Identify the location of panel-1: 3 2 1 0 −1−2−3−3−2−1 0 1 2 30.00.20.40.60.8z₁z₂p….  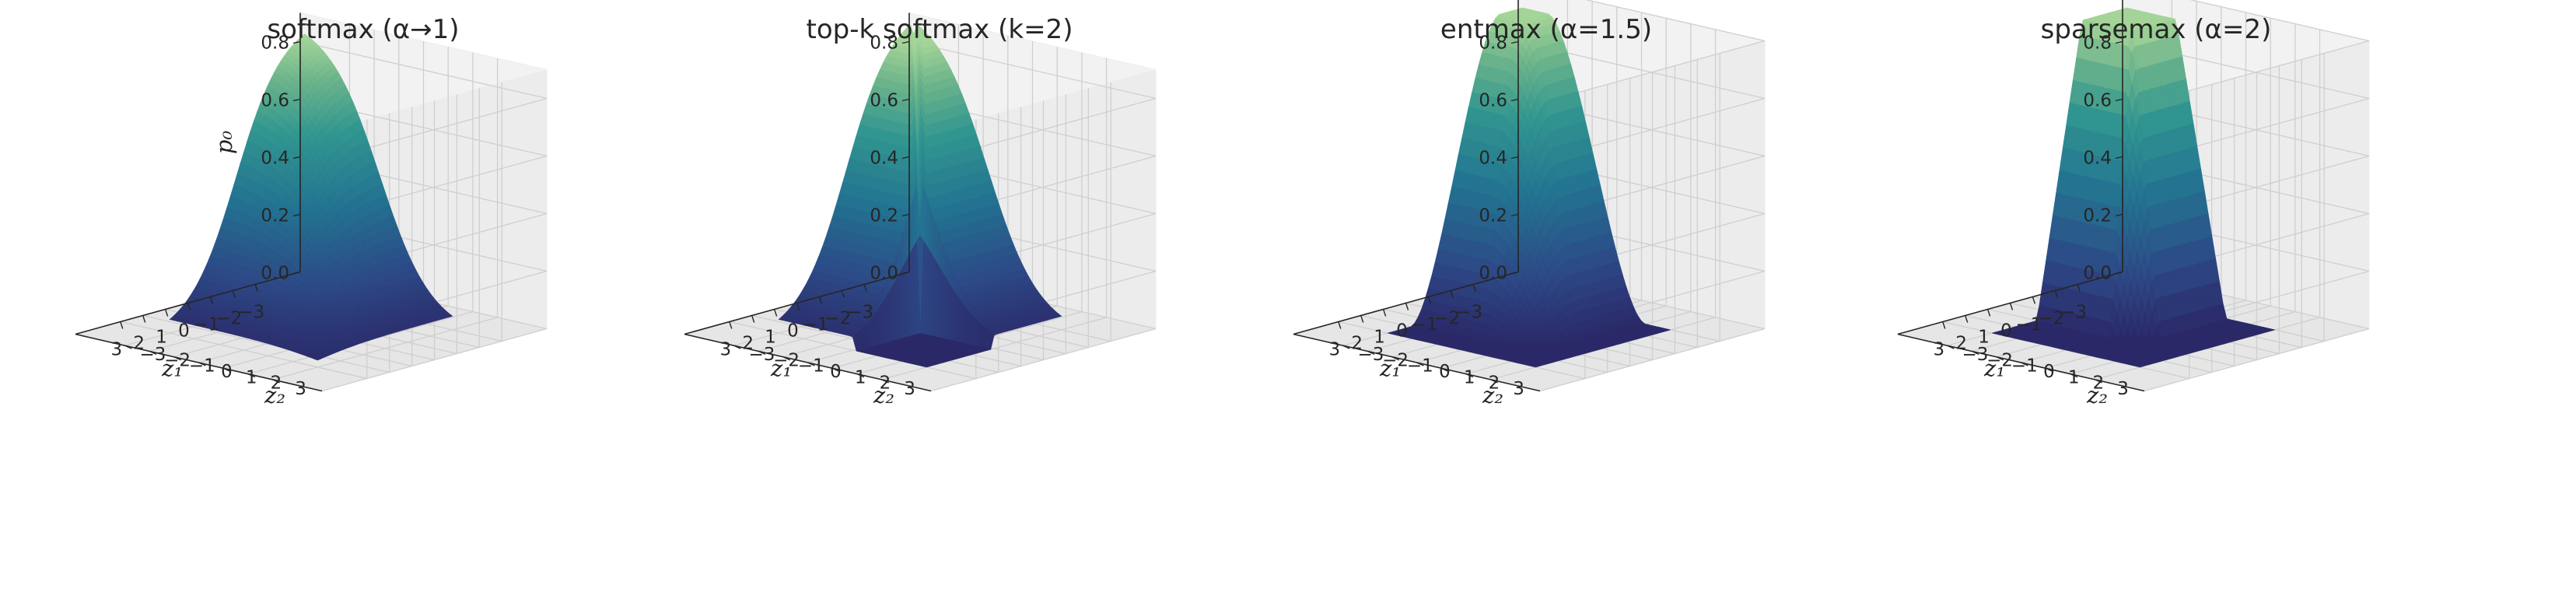
(312, 210).